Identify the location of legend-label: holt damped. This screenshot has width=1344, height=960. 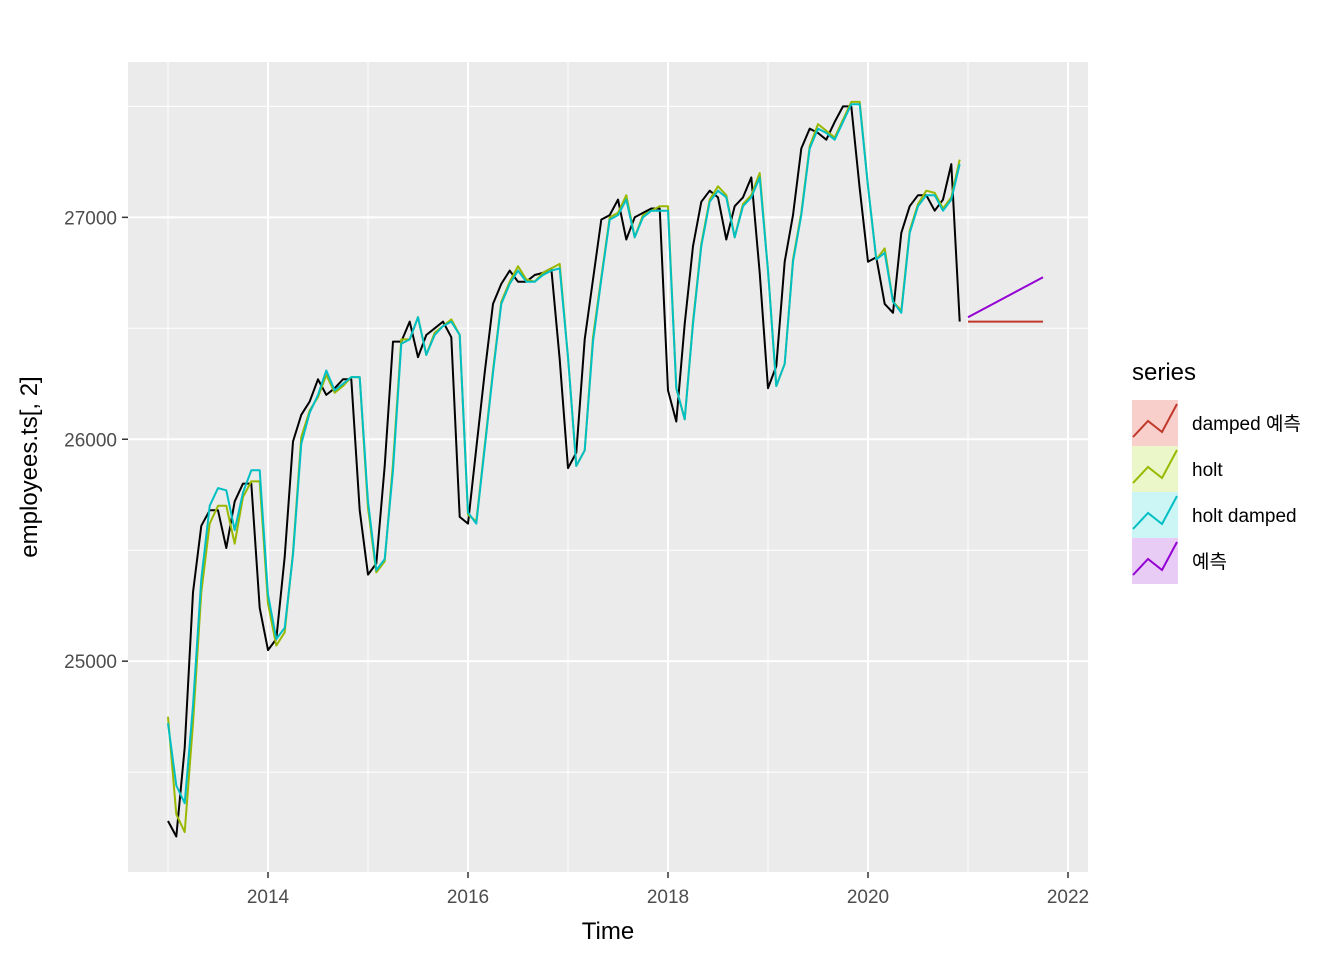
(1244, 516).